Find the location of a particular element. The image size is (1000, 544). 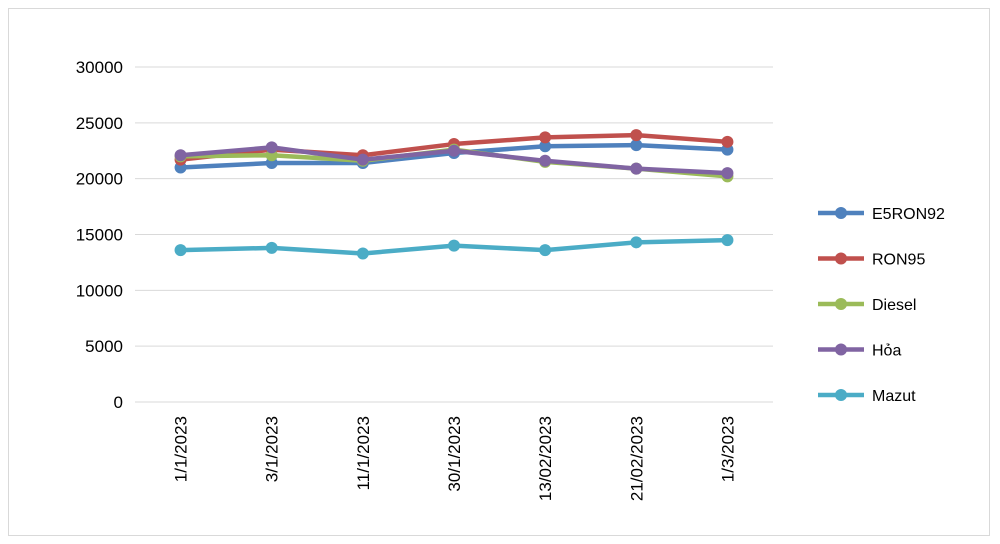

legend-label: RON95 is located at coordinates (898, 260).